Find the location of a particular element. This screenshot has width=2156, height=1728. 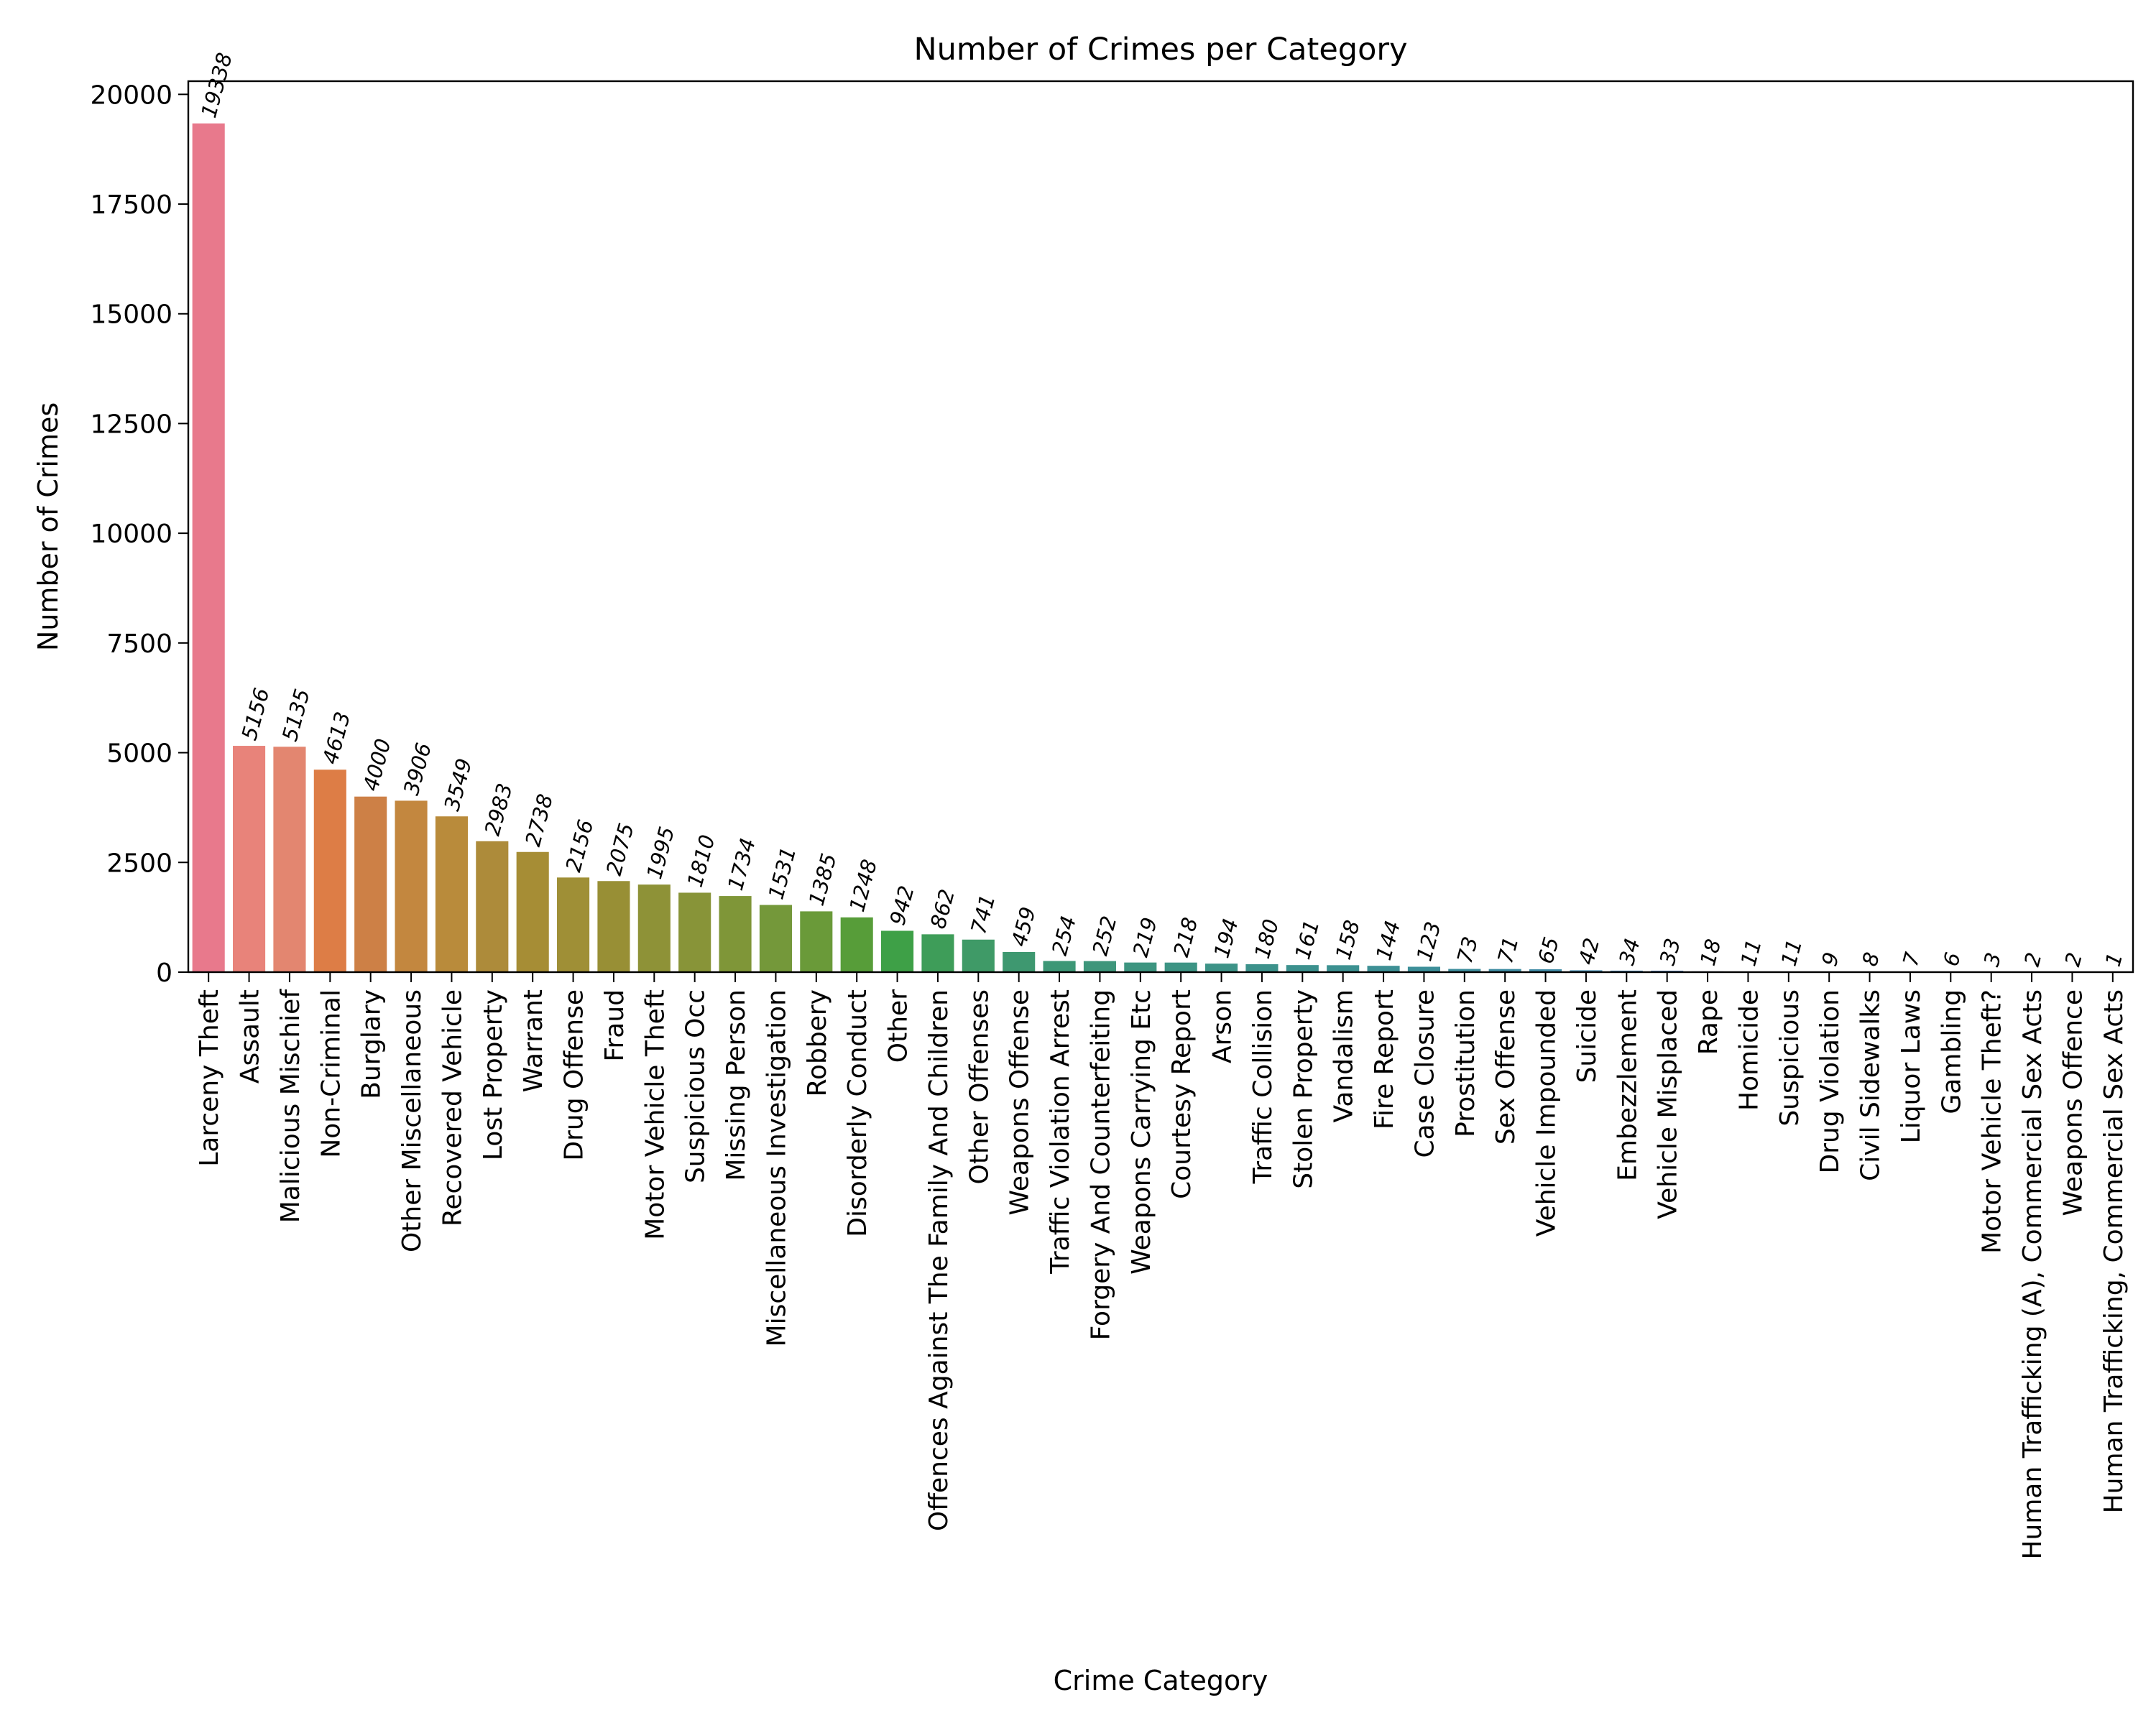

x-tick-label: Robbery is located at coordinates (818, 1042).